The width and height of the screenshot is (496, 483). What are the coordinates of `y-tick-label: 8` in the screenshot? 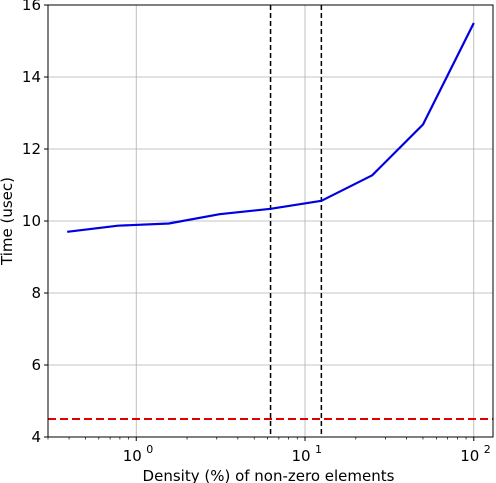 It's located at (36, 293).